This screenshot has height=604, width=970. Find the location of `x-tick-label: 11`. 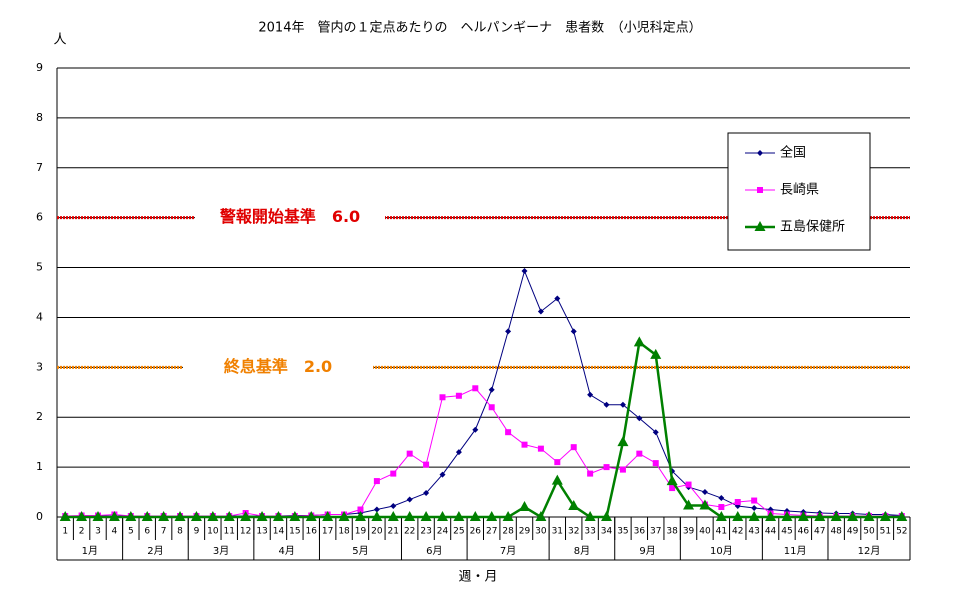

x-tick-label: 11 is located at coordinates (229, 532).